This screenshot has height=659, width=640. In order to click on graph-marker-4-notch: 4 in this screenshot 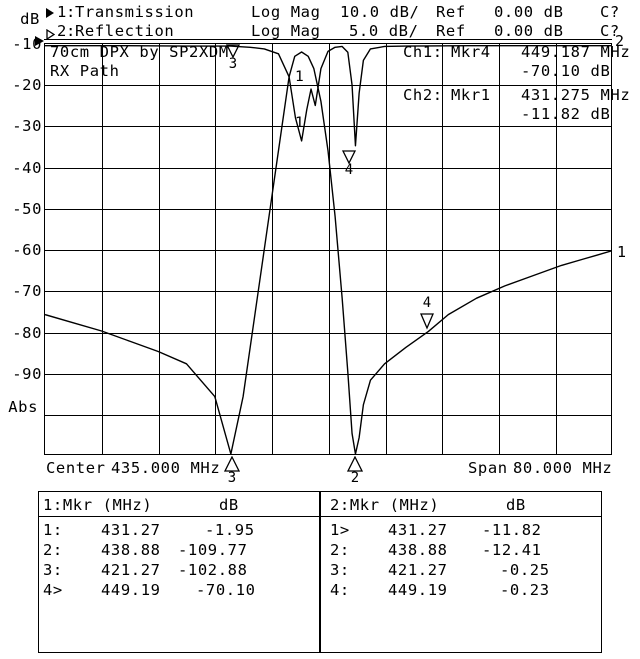, I will do `click(349, 163)`.